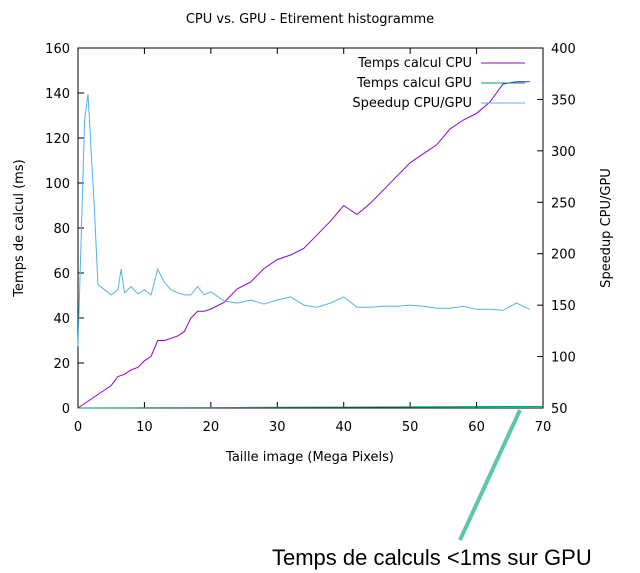 Image resolution: width=640 pixels, height=573 pixels. What do you see at coordinates (559, 409) in the screenshot?
I see `y2-tick-label: 50` at bounding box center [559, 409].